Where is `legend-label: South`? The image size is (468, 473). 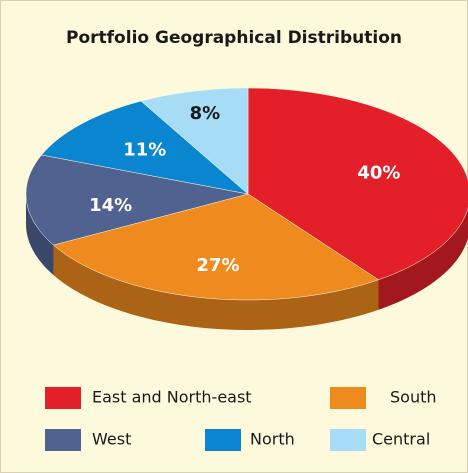
legend-label: South is located at coordinates (413, 397).